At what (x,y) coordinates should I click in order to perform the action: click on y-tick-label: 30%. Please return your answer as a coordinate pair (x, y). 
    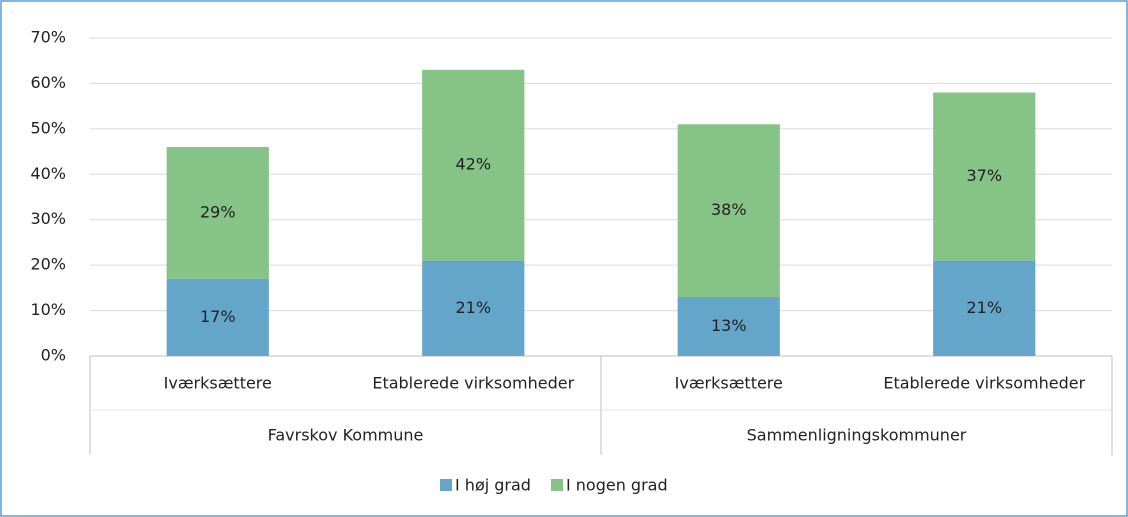
    Looking at the image, I should click on (48, 218).